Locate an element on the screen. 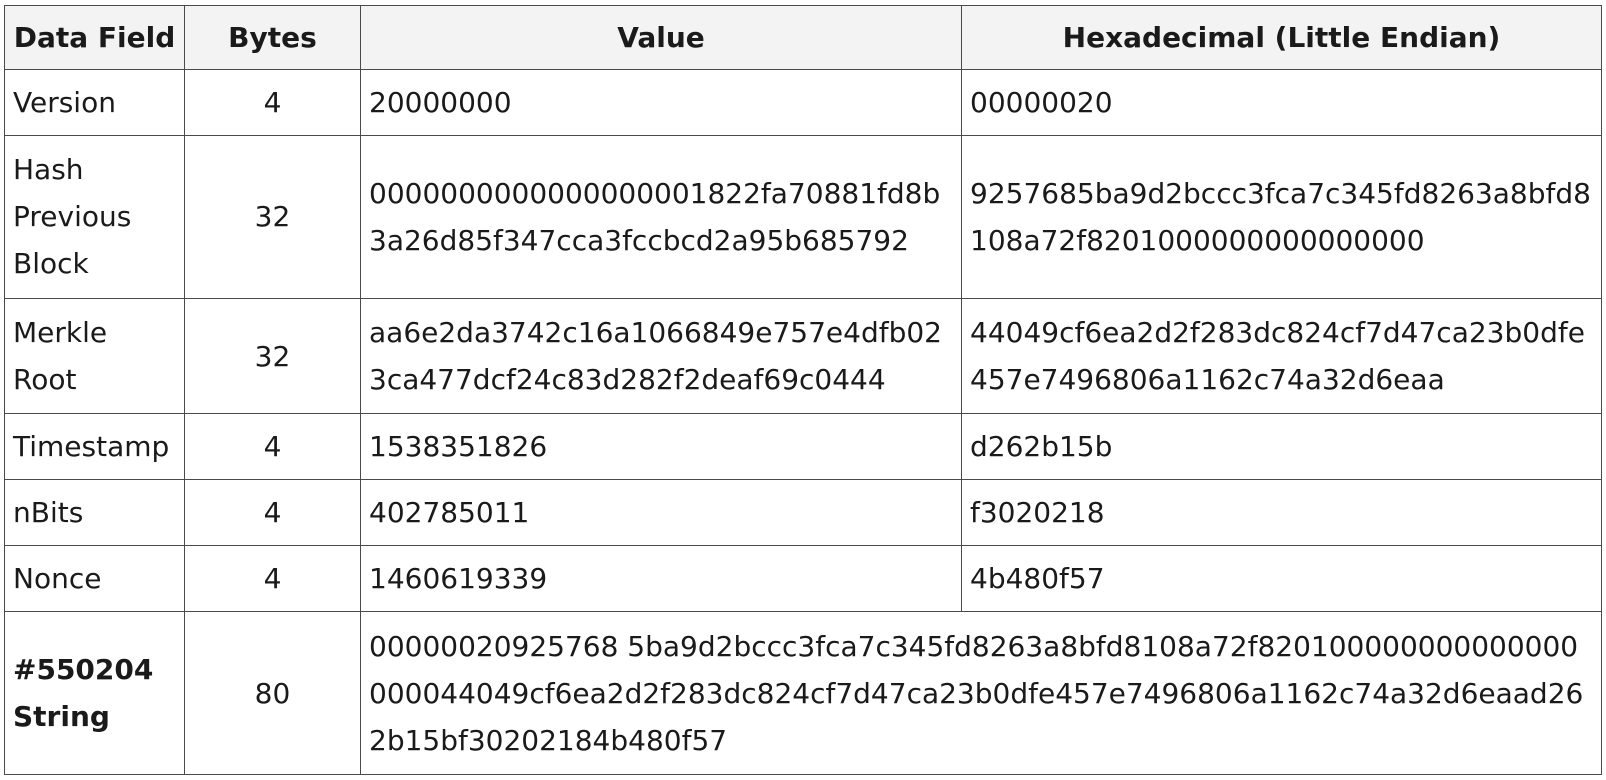 The width and height of the screenshot is (1606, 780). hex-cell: 00000020 is located at coordinates (1281, 102).